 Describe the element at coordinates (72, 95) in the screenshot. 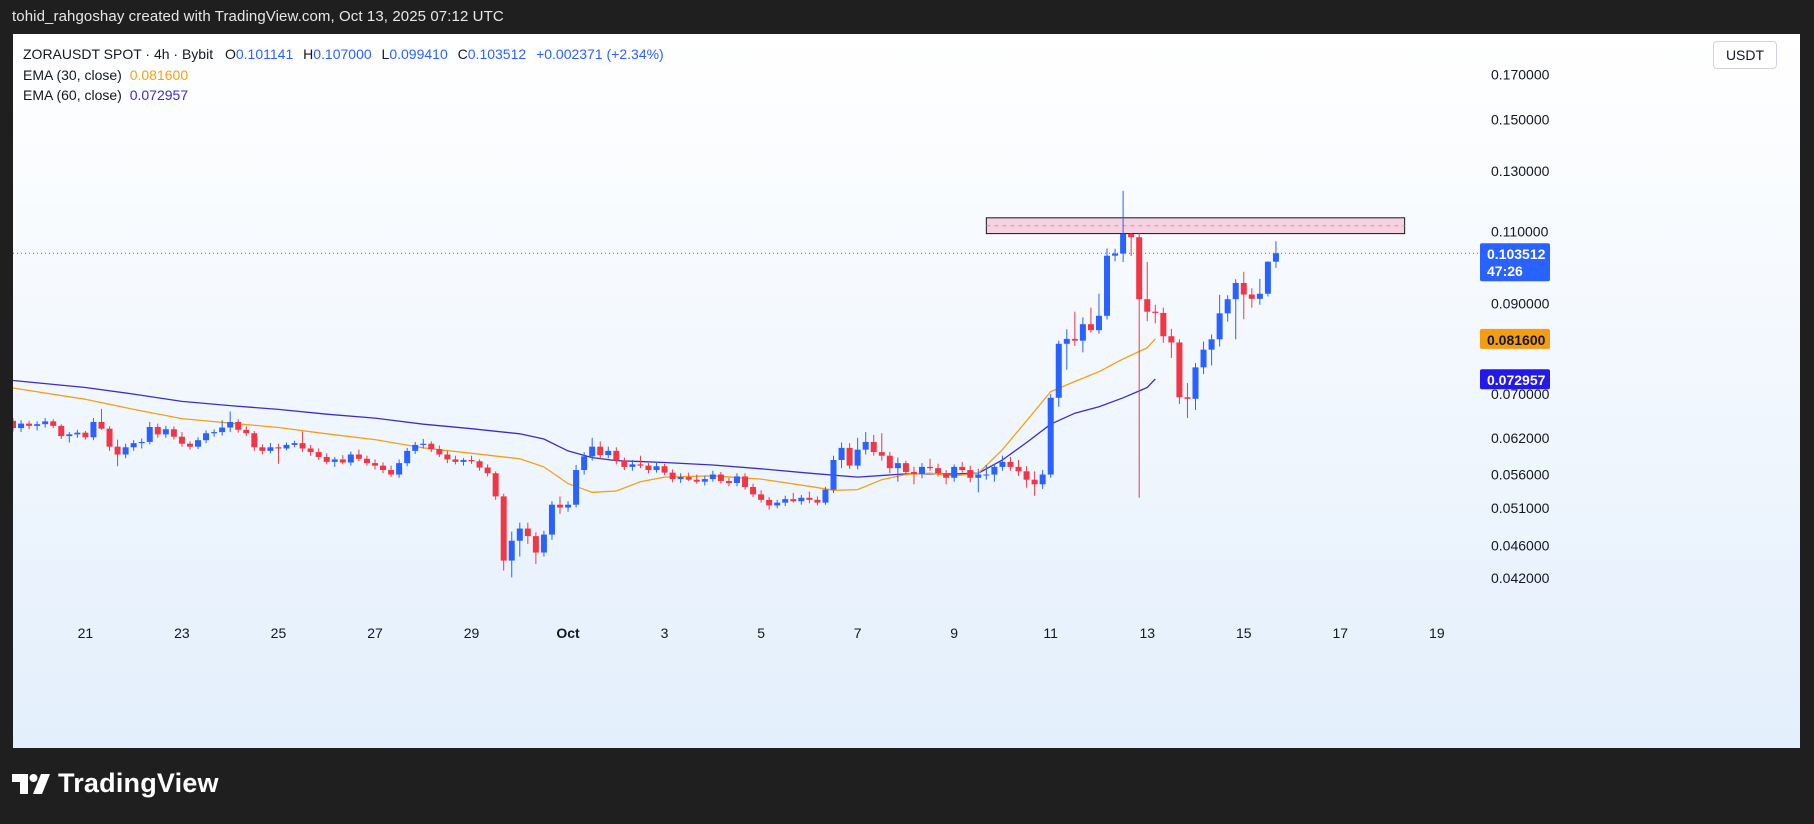

I see `legend-ema60-label: EMA (60, close)` at that location.